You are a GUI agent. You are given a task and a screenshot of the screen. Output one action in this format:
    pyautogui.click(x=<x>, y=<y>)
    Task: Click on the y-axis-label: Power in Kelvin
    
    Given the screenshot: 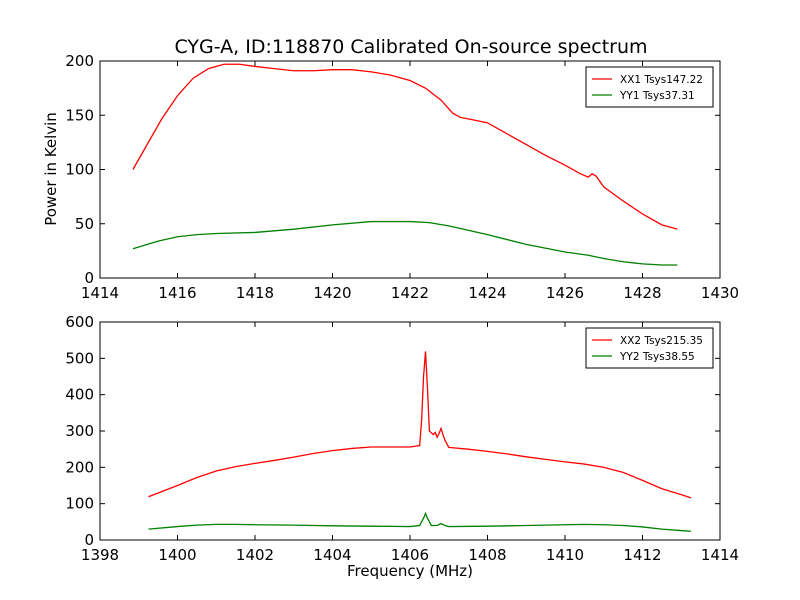 What is the action you would take?
    pyautogui.click(x=51, y=169)
    